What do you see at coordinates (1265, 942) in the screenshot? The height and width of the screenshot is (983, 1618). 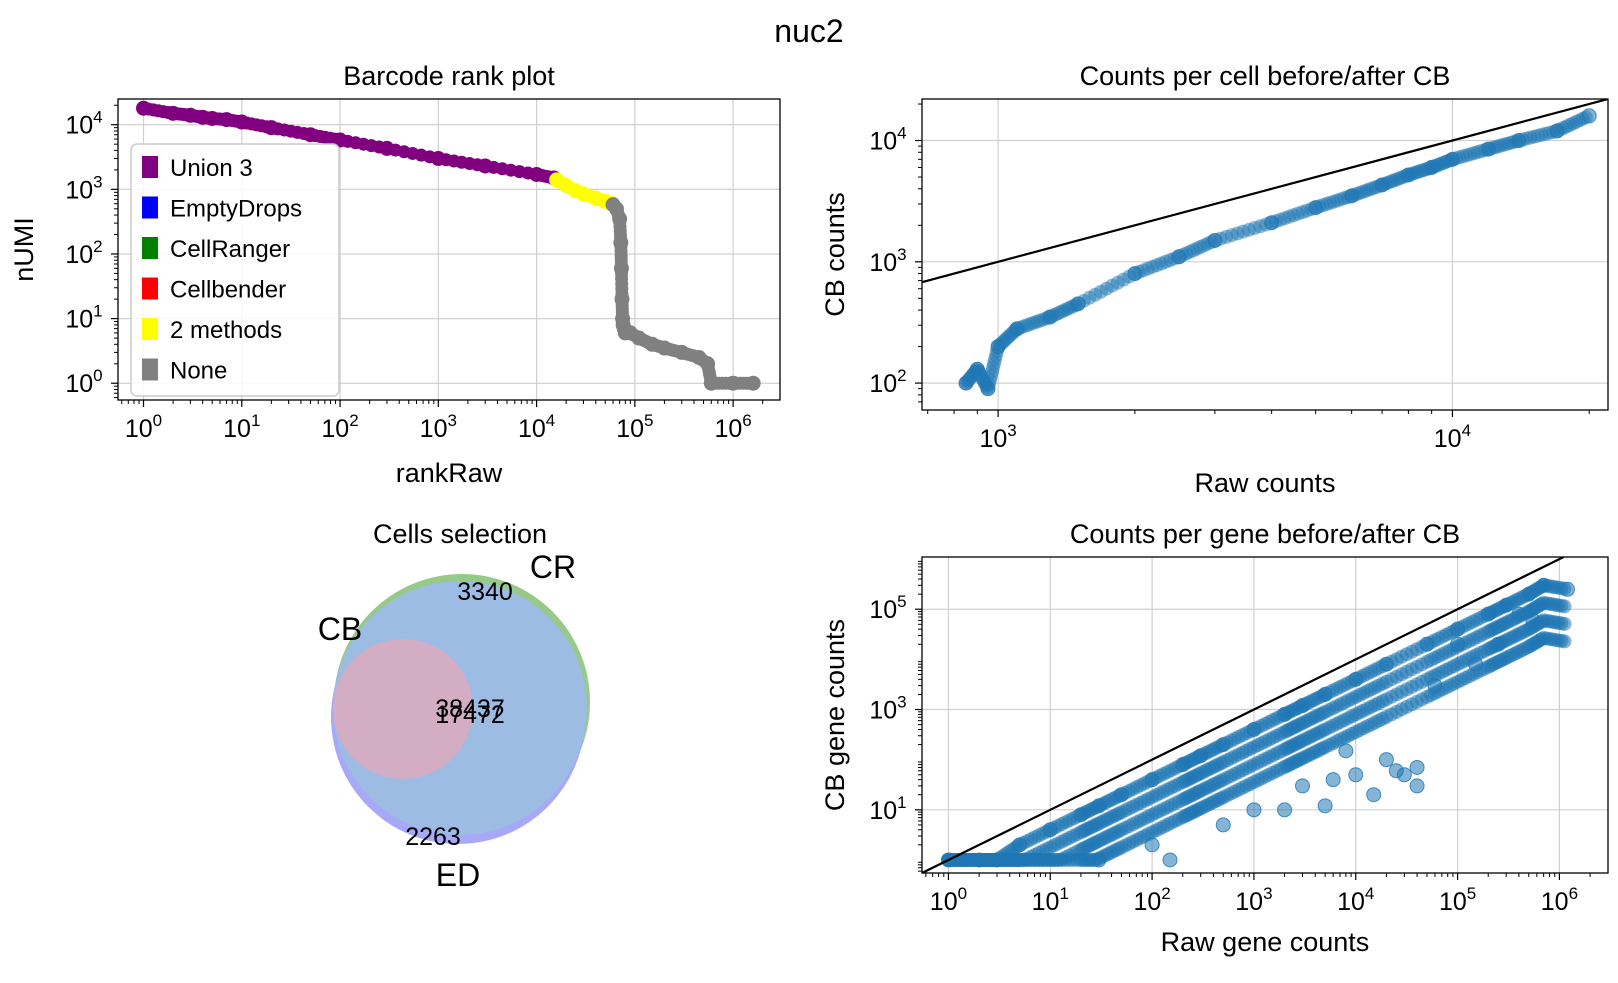 I see `counts-per-gene-xlabel: Raw gene counts` at bounding box center [1265, 942].